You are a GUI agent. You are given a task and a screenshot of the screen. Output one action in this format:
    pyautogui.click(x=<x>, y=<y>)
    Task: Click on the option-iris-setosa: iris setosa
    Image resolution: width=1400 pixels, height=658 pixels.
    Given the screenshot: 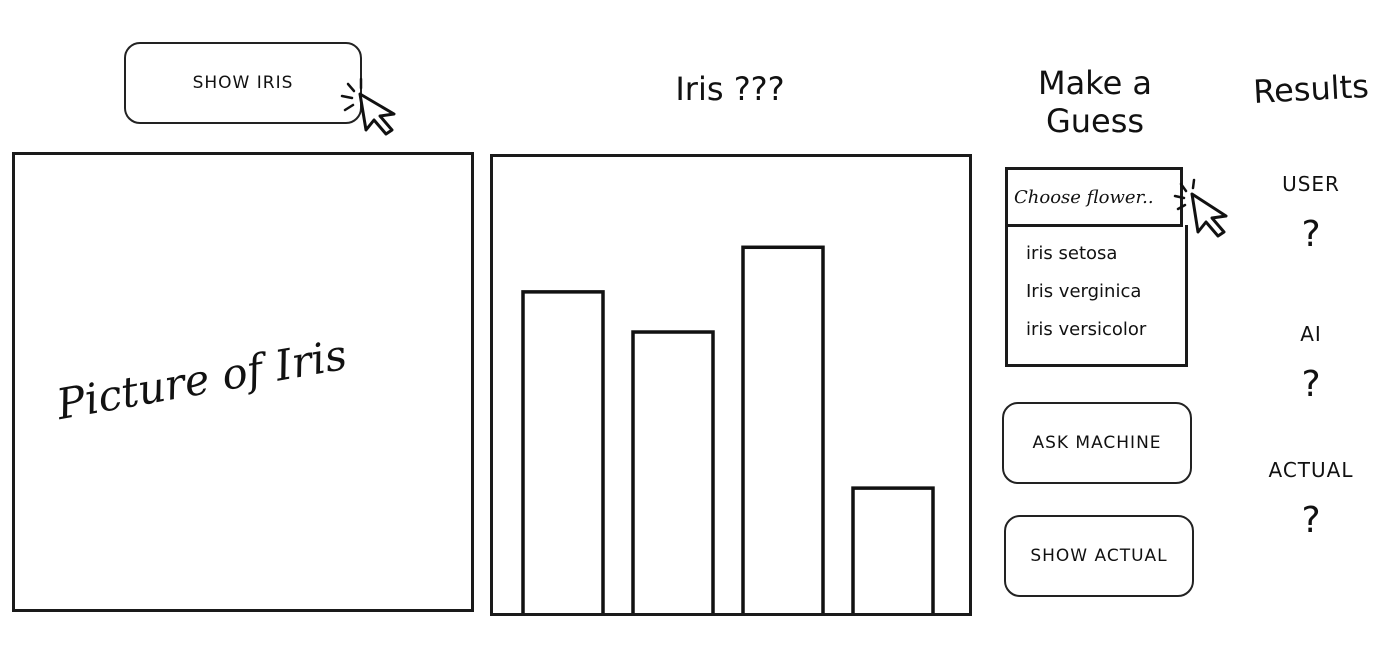 What is the action you would take?
    pyautogui.click(x=1072, y=253)
    